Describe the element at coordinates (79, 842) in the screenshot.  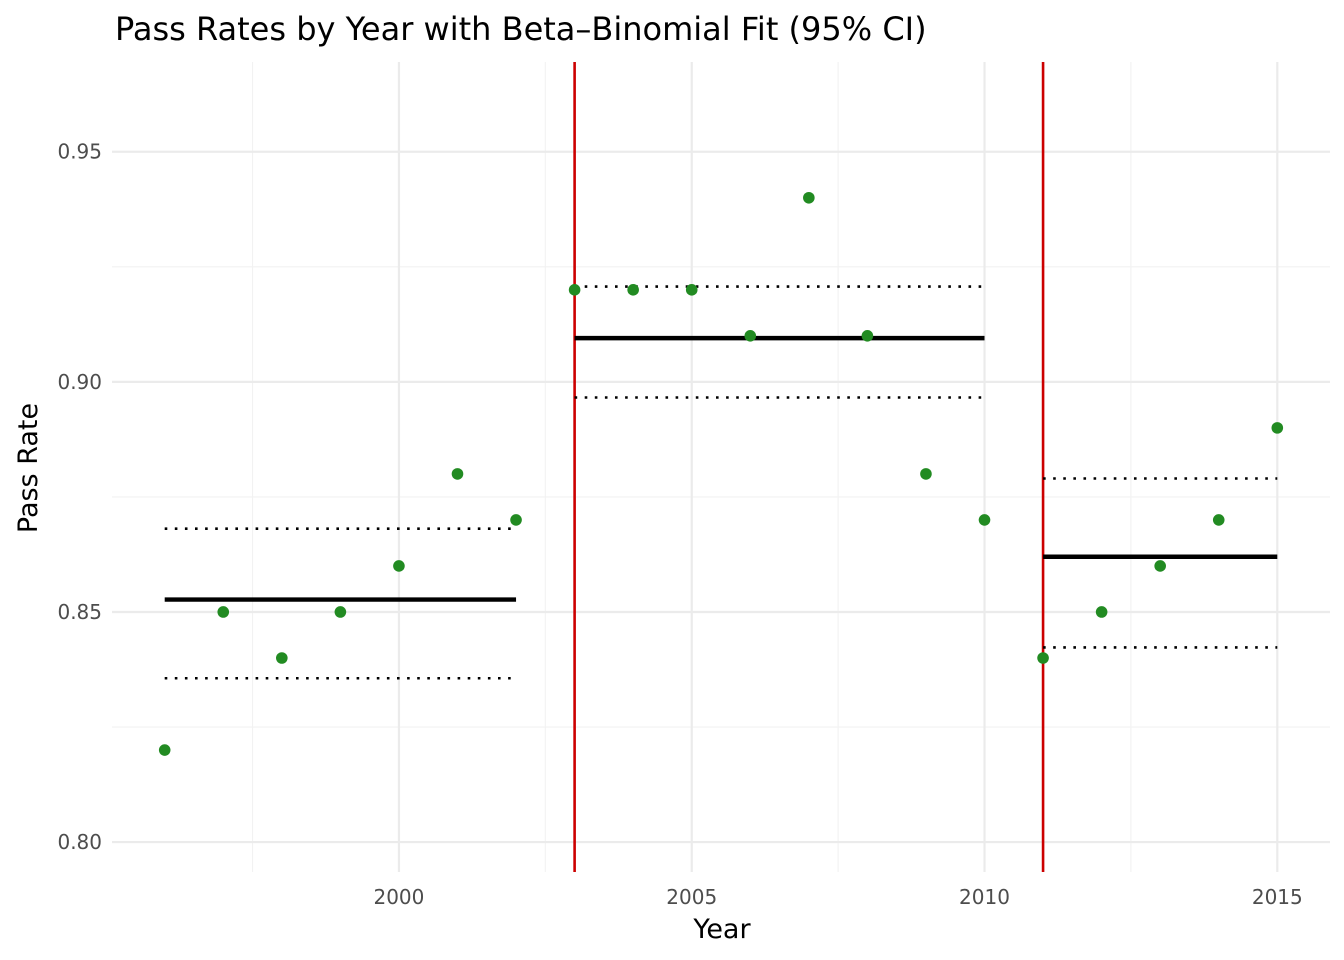
I see `y-tick-label: 0.80` at that location.